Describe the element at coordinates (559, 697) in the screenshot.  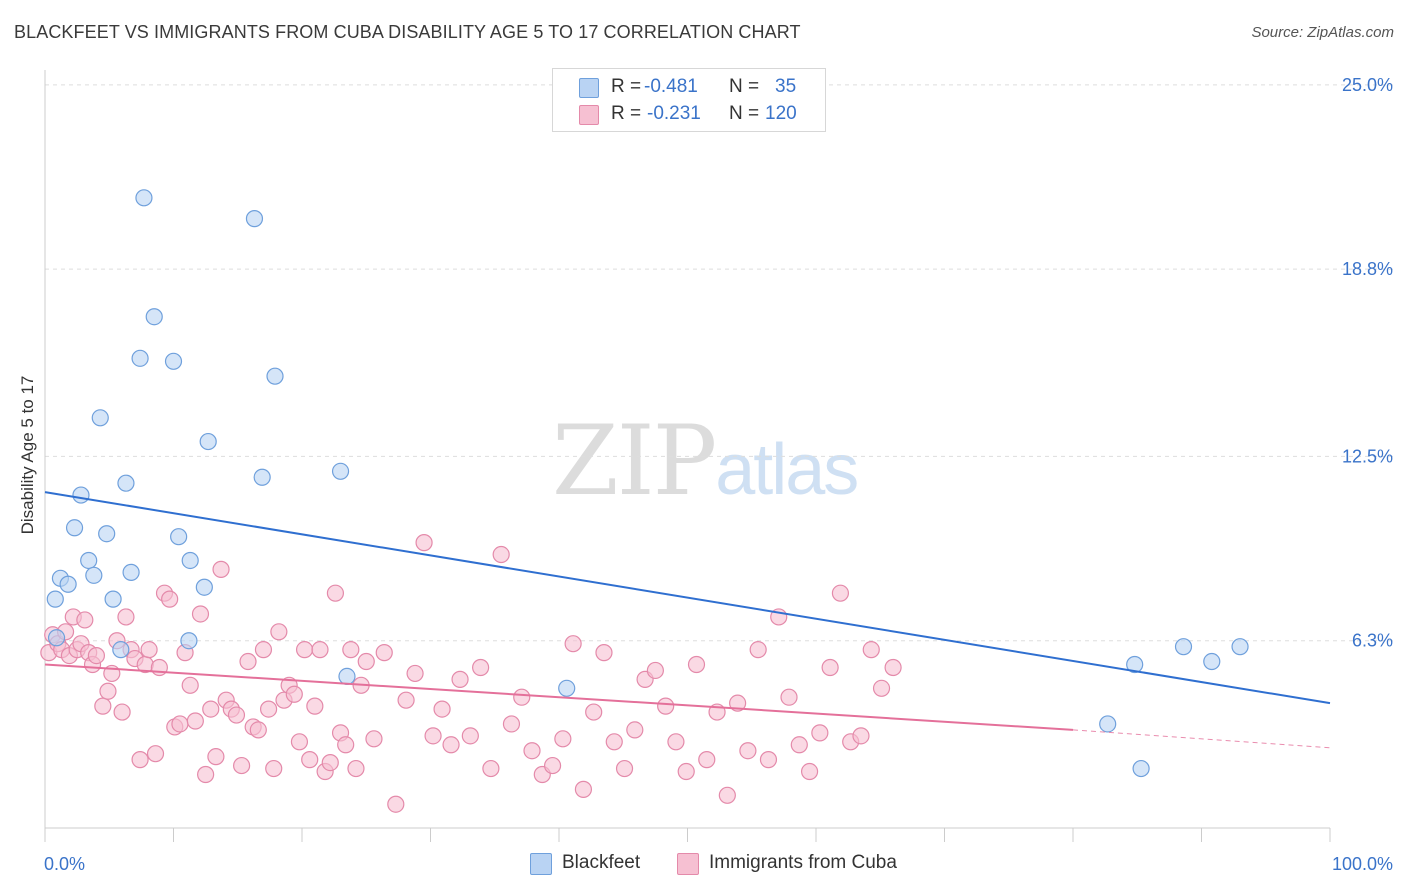
I see `cuba-trend-line` at that location.